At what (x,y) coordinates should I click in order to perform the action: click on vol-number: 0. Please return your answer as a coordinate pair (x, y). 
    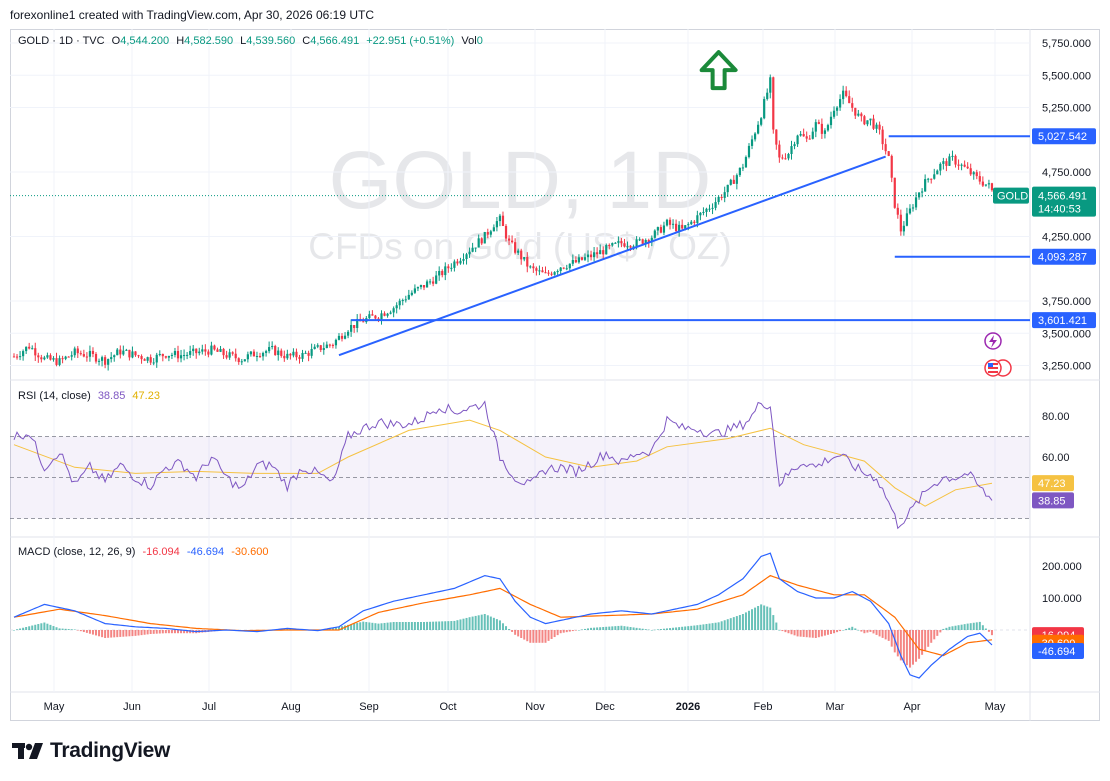
    Looking at the image, I should click on (479, 41).